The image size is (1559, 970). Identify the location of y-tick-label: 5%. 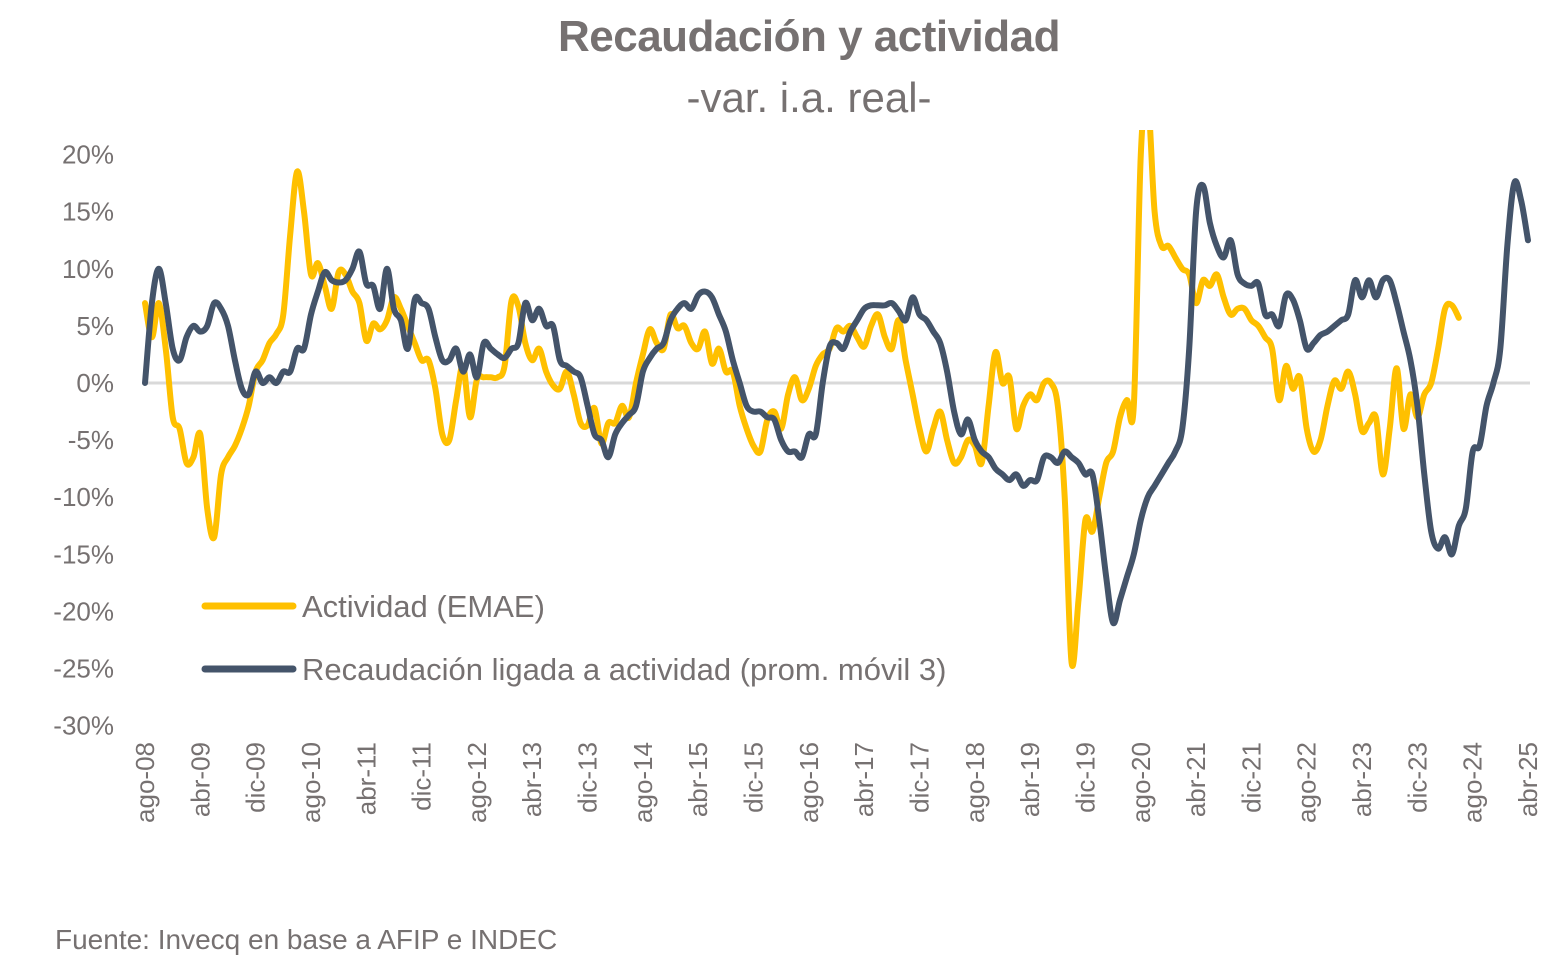
(95, 326).